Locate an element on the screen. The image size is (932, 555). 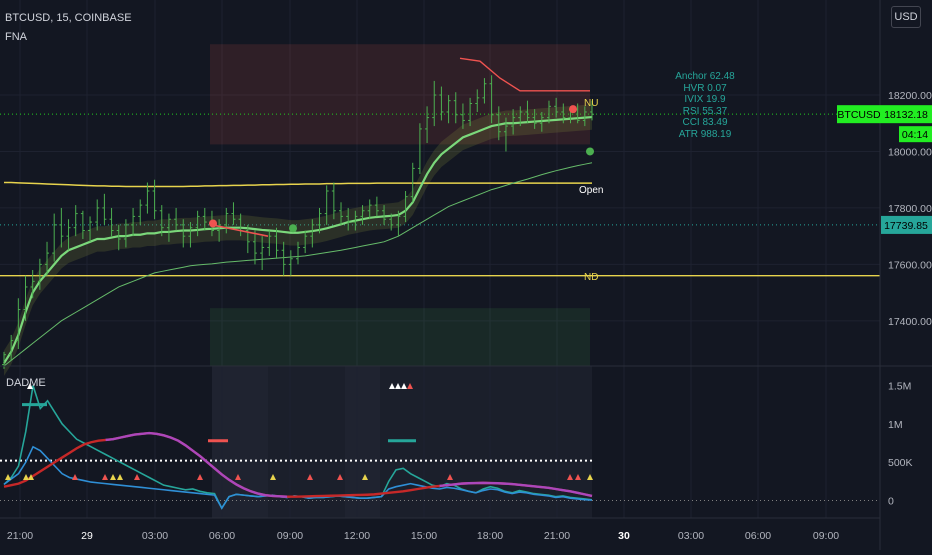
y-tick-label: 17400.00 is located at coordinates (910, 322).